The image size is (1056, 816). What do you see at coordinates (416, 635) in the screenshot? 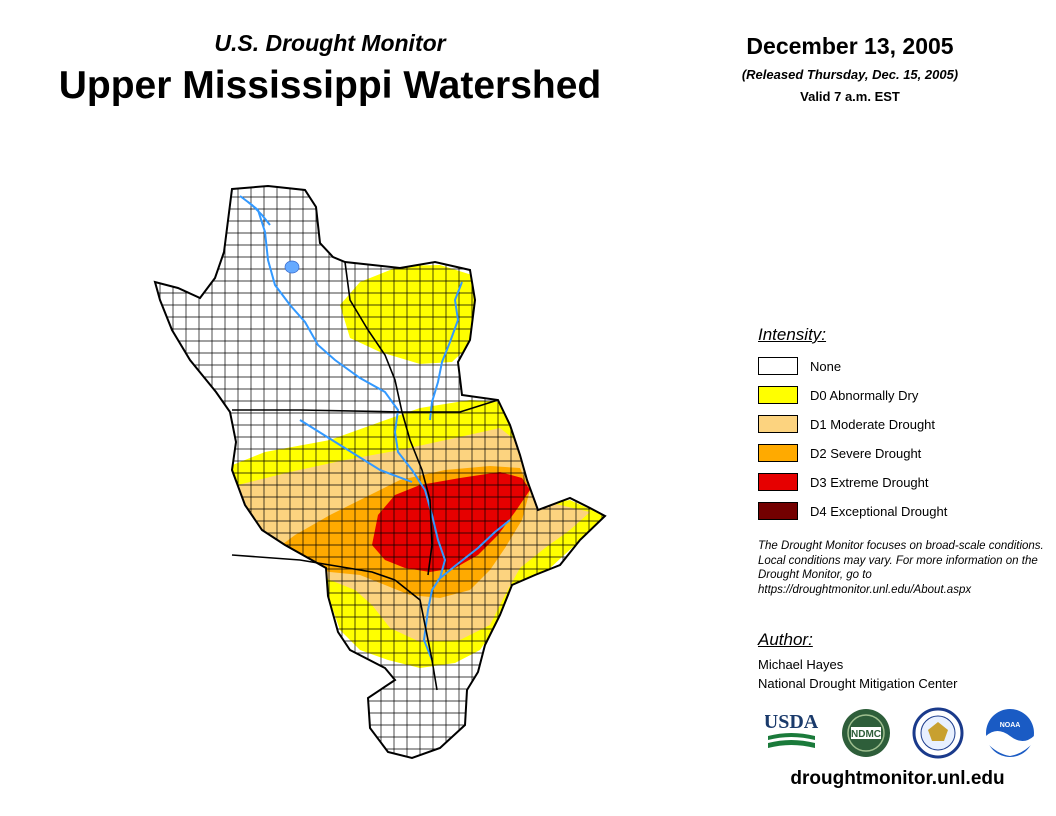
I see `state-boundary-il-mo` at bounding box center [416, 635].